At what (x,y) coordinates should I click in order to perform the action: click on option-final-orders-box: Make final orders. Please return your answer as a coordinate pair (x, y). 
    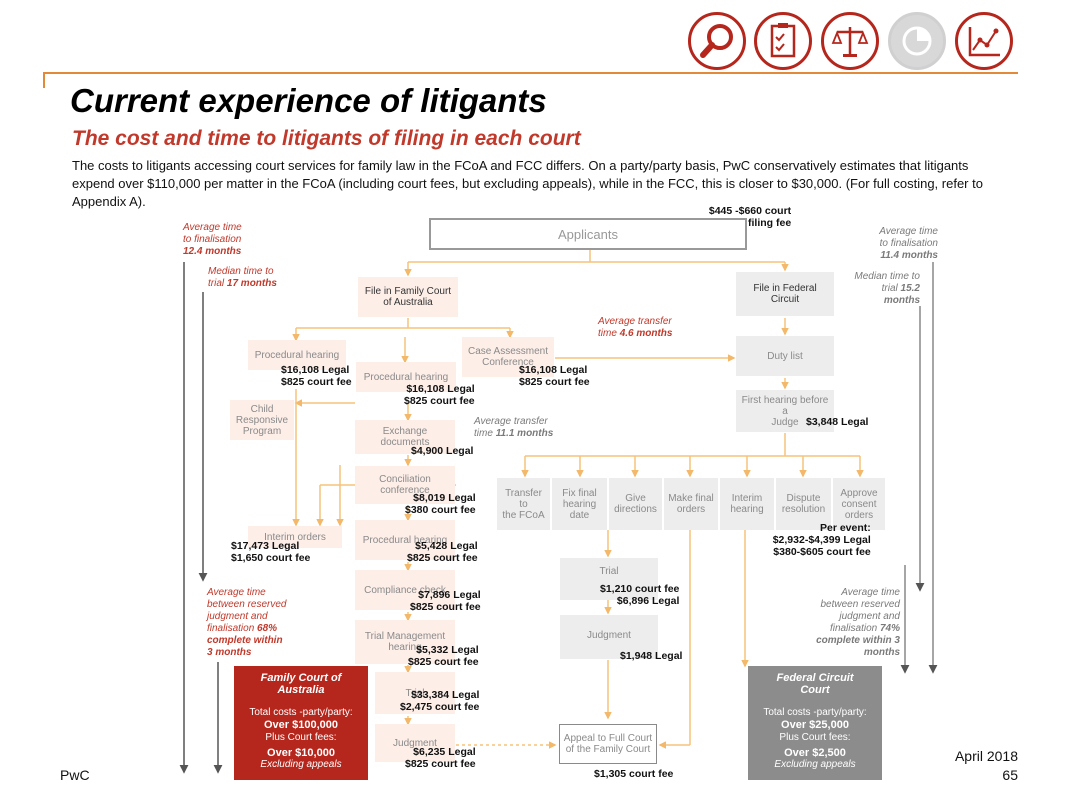
    Looking at the image, I should click on (691, 504).